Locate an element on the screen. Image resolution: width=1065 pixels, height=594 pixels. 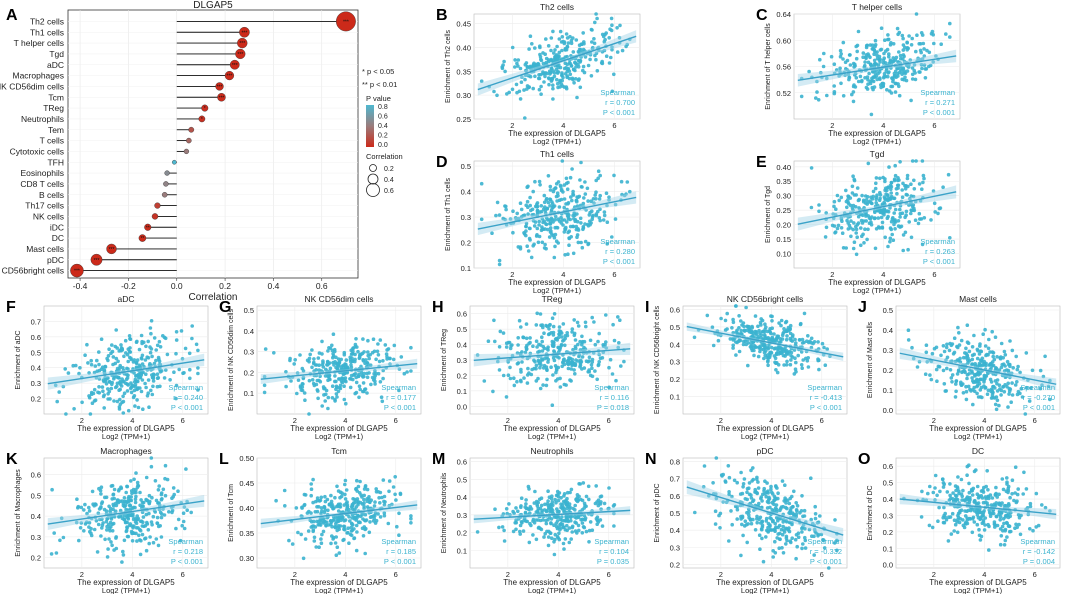
y-tick-label: 0.8 is located at coordinates (675, 461).